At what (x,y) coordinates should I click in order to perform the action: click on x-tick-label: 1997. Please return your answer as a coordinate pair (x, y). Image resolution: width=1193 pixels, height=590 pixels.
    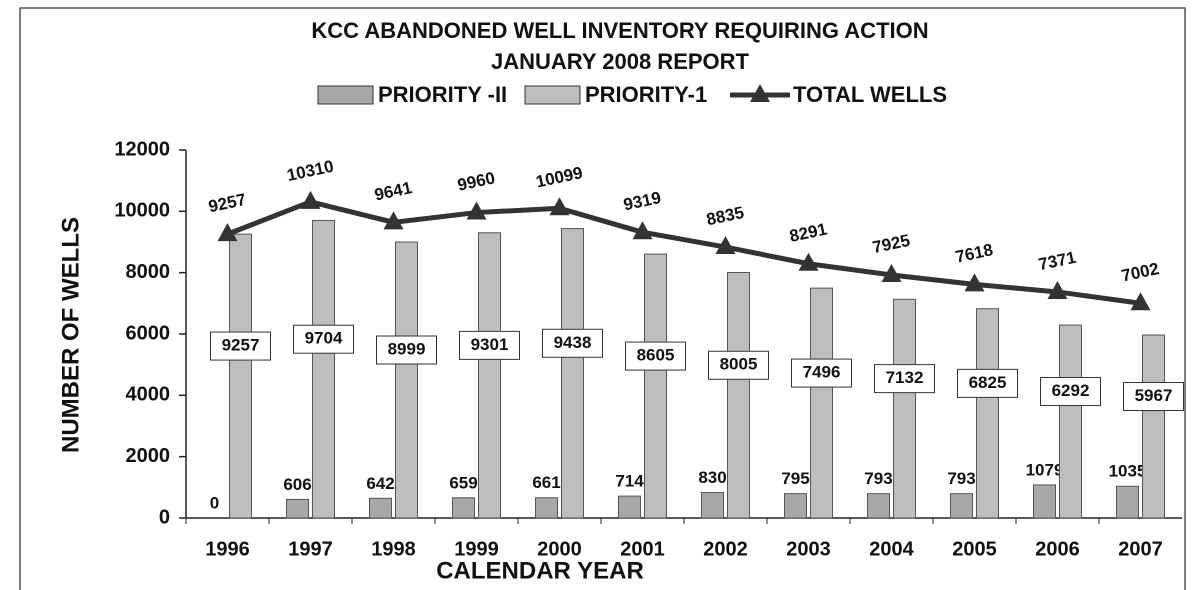
    Looking at the image, I should click on (310, 549).